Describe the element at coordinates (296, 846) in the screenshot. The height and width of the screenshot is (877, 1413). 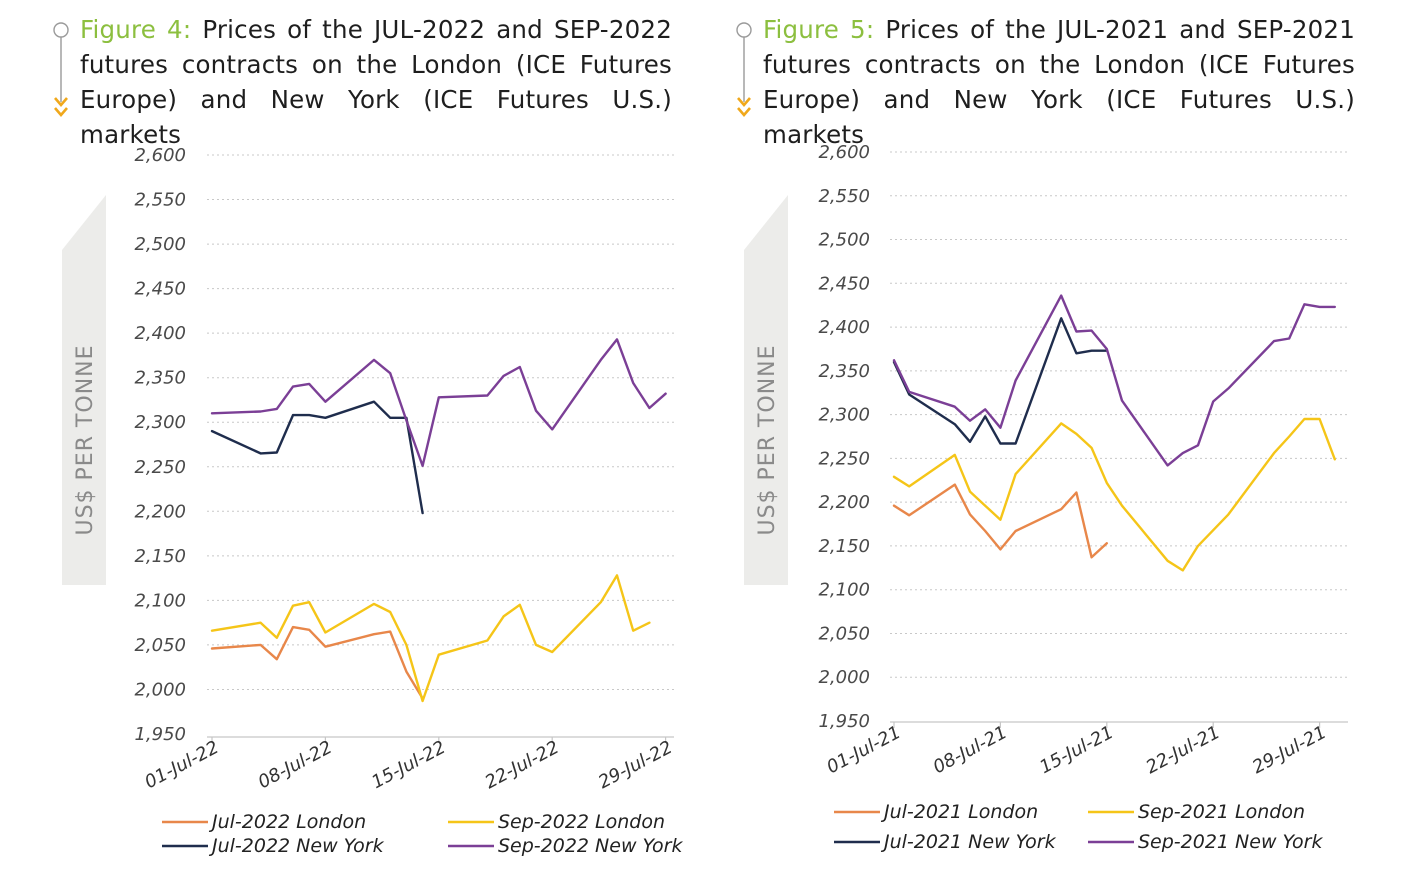
I see `legend-label-jul-2022-new-york: Jul-2022 New York` at that location.